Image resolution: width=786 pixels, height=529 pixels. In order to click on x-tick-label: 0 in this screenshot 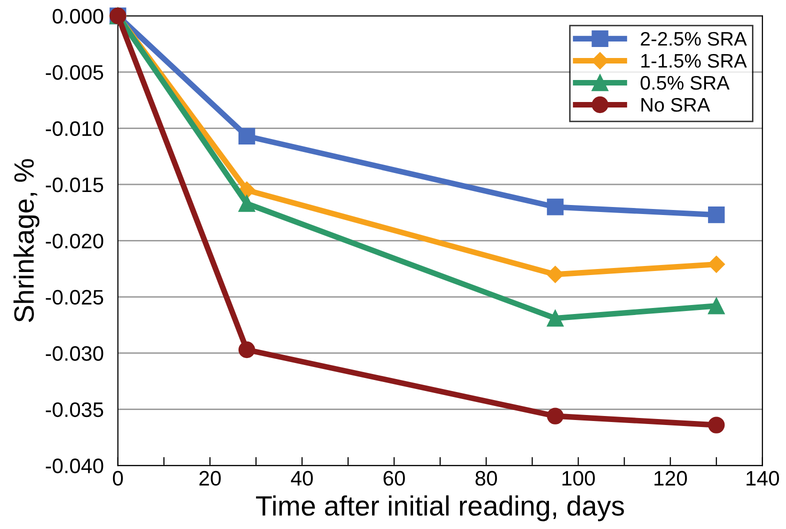, I will do `click(117, 478)`.